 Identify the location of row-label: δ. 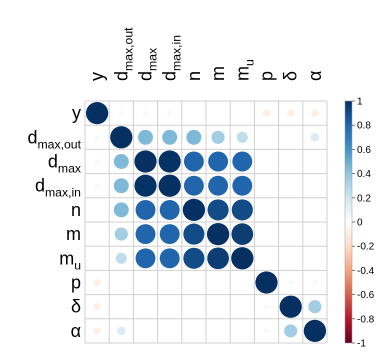
(76, 307).